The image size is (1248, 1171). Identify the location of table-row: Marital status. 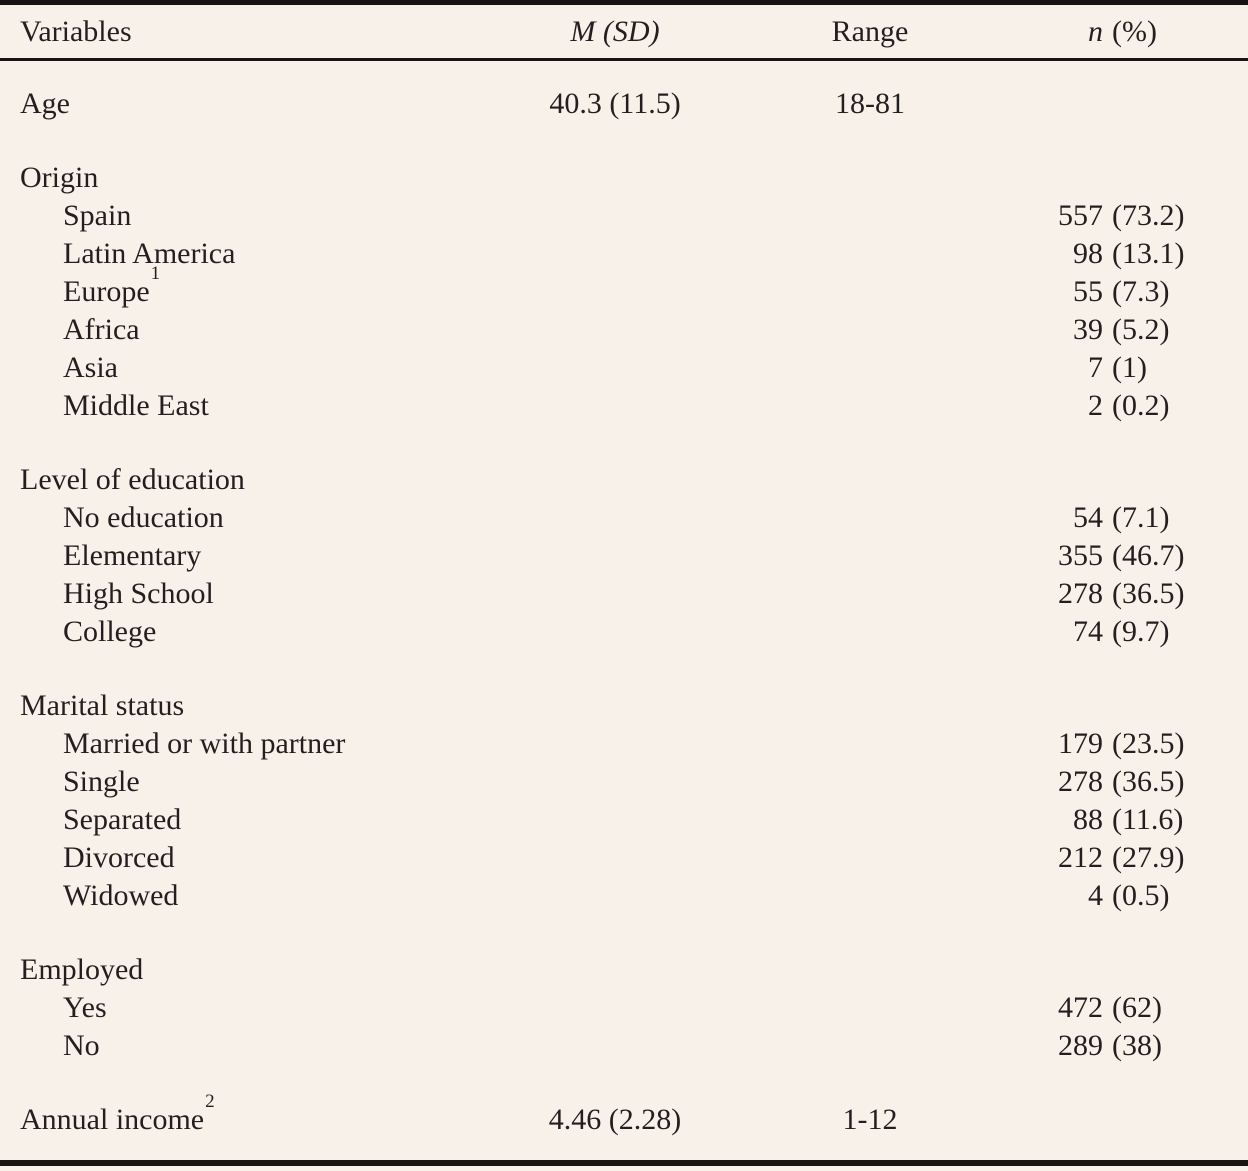
(624, 688).